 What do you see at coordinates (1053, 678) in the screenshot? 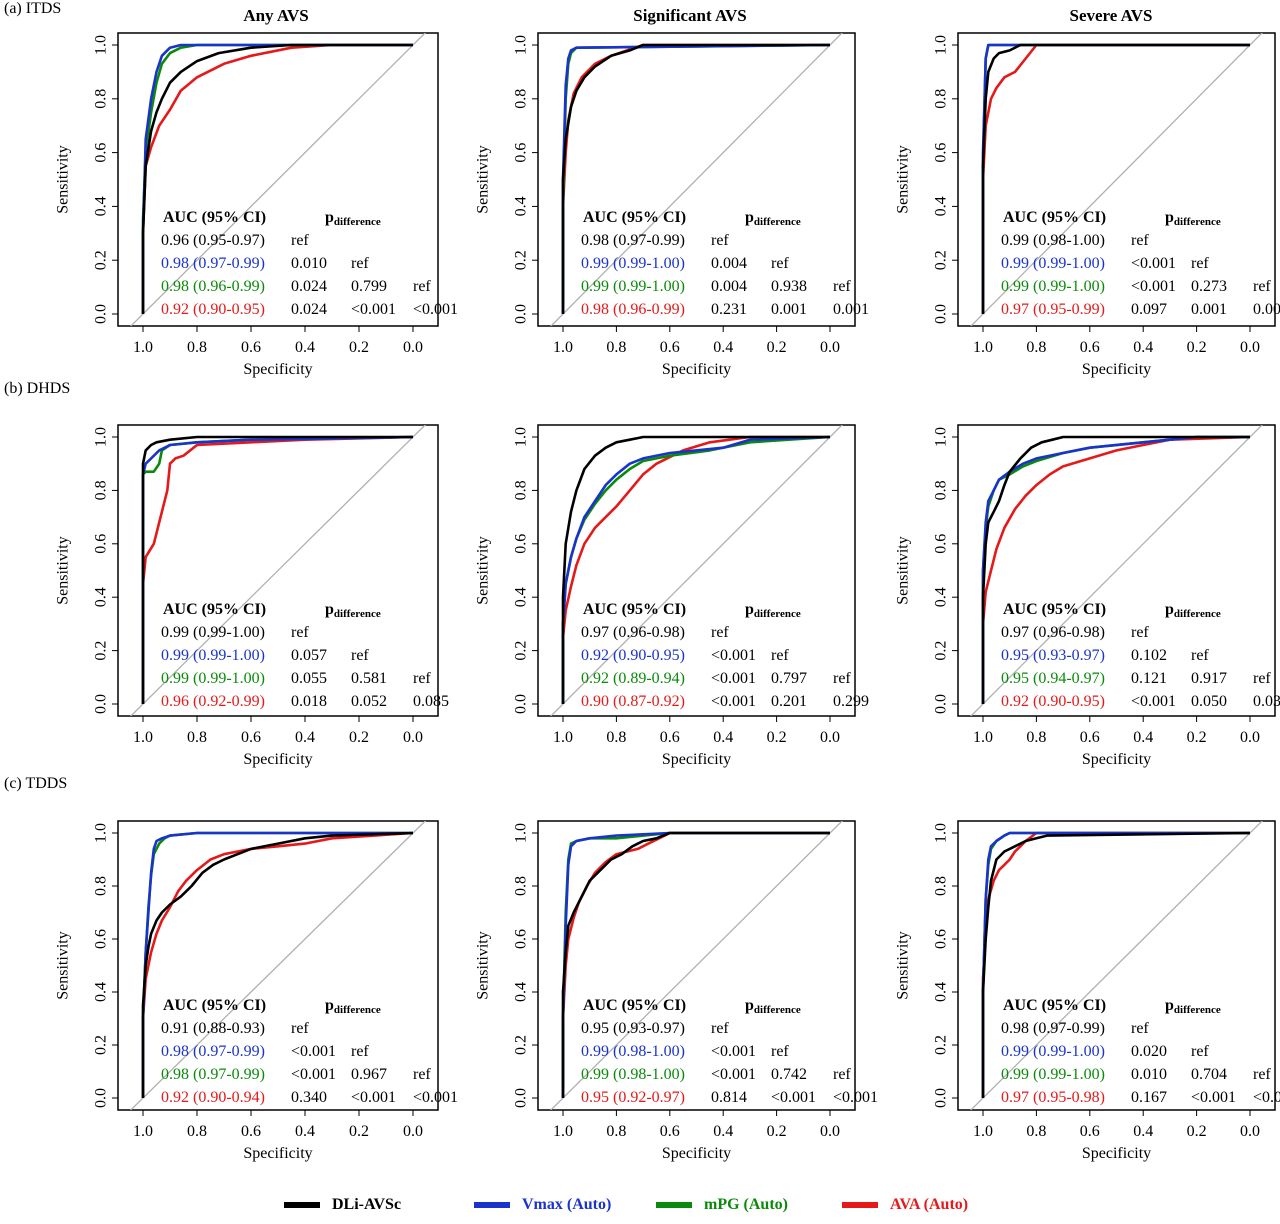
I see `auc-value-mpg: 0.95 (0.94-0.97)` at bounding box center [1053, 678].